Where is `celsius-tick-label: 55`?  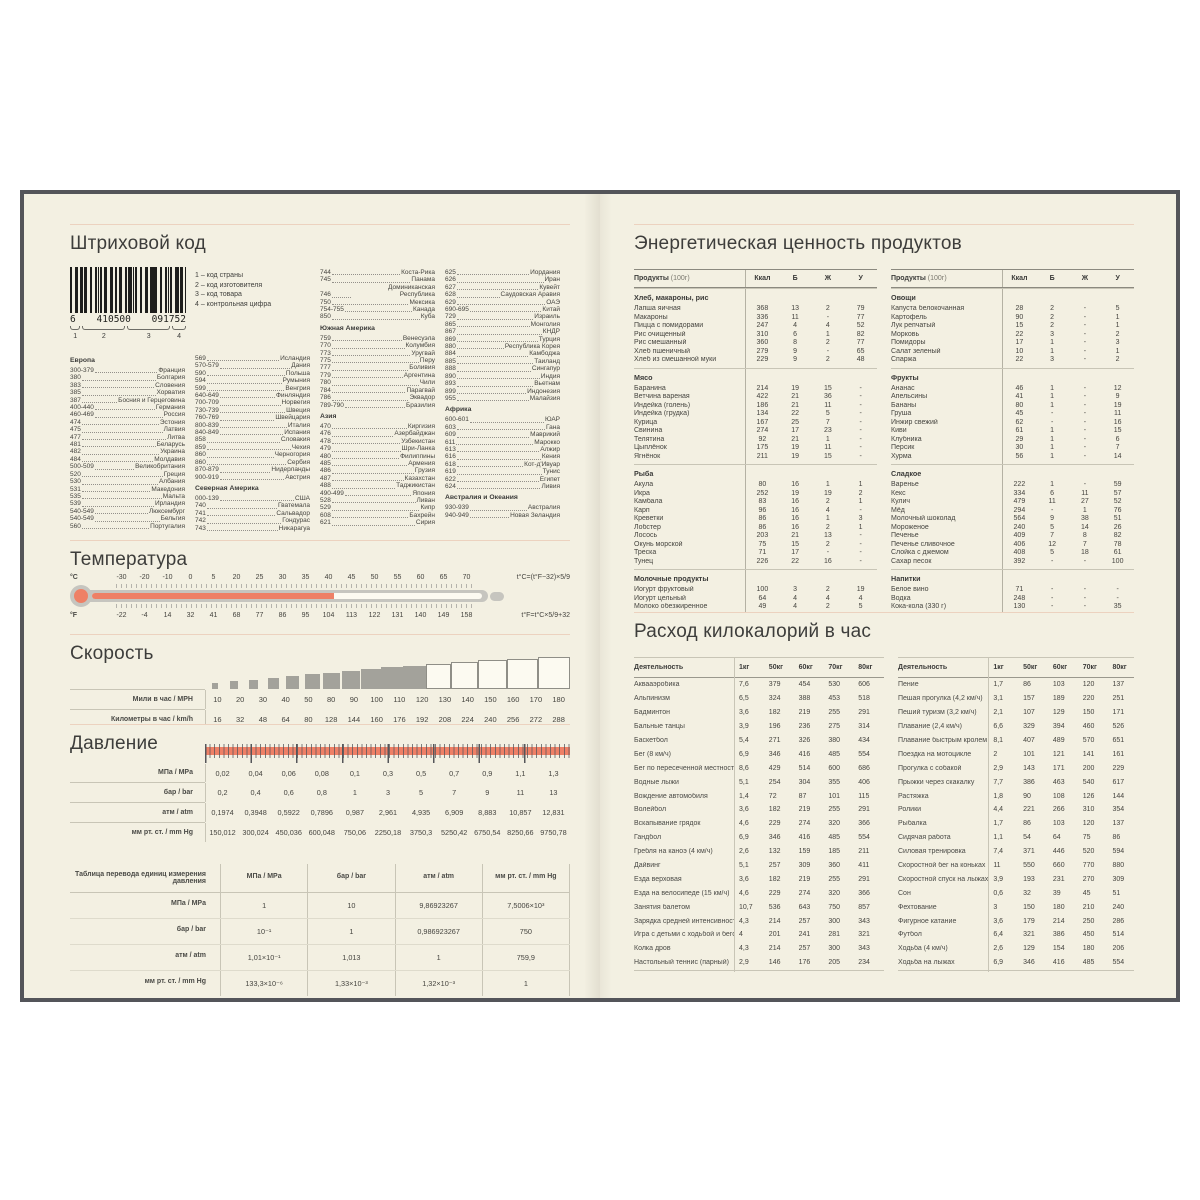 celsius-tick-label: 55 is located at coordinates (397, 577).